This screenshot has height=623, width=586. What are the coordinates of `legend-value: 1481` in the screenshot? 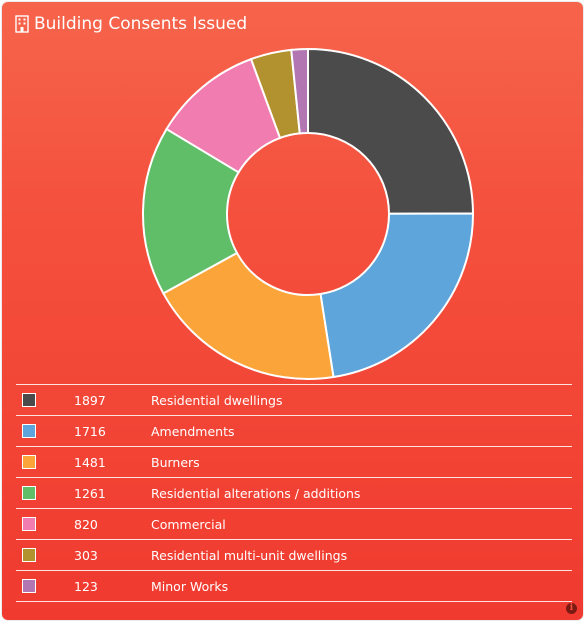 It's located at (90, 462).